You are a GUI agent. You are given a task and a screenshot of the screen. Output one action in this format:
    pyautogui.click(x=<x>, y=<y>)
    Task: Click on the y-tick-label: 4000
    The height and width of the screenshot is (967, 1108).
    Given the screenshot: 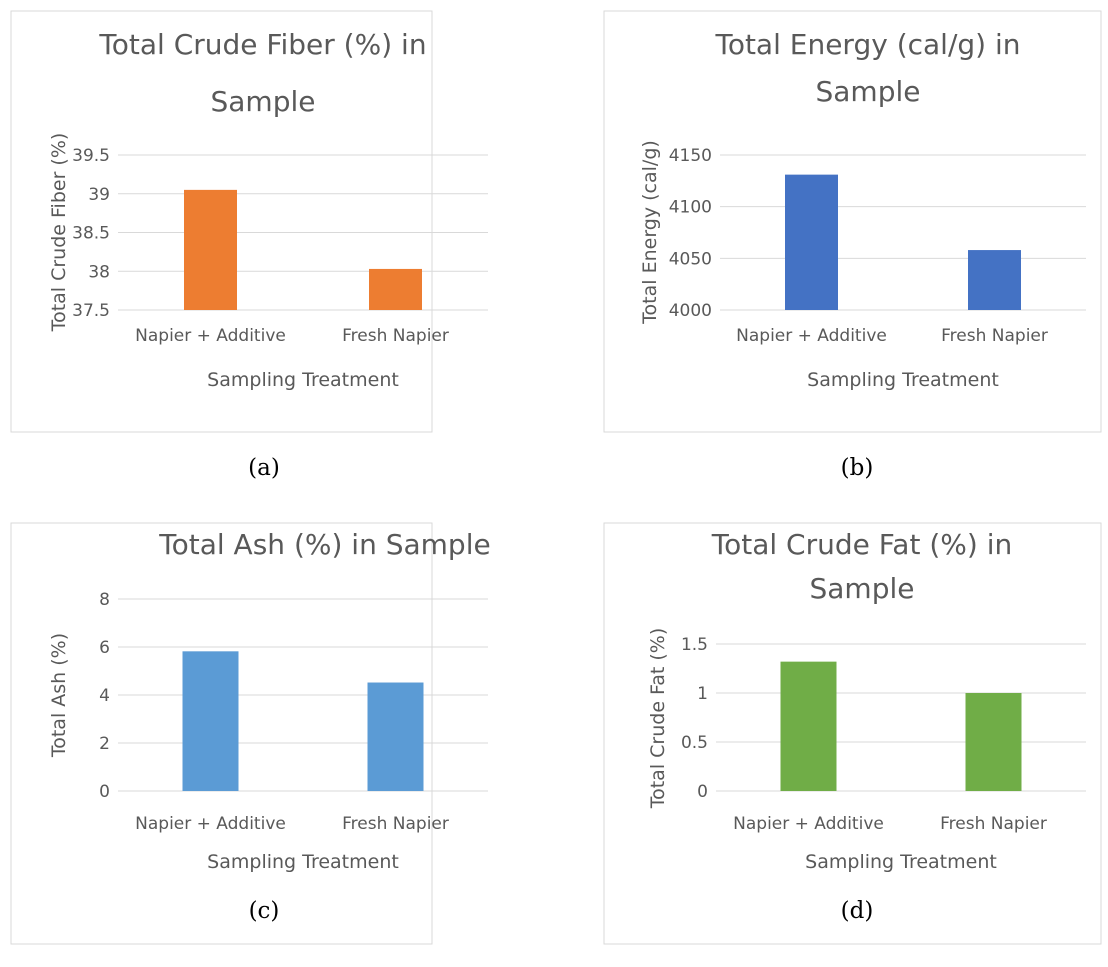 What is the action you would take?
    pyautogui.click(x=690, y=311)
    